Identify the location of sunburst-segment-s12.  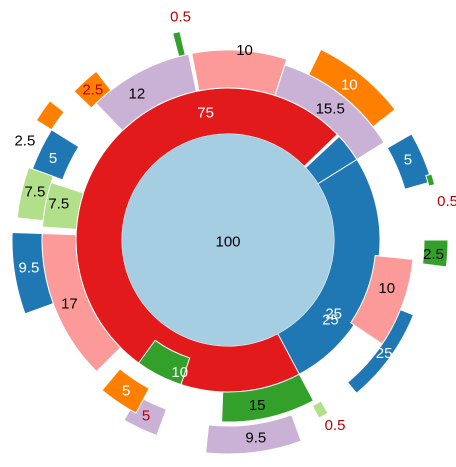
(146, 92).